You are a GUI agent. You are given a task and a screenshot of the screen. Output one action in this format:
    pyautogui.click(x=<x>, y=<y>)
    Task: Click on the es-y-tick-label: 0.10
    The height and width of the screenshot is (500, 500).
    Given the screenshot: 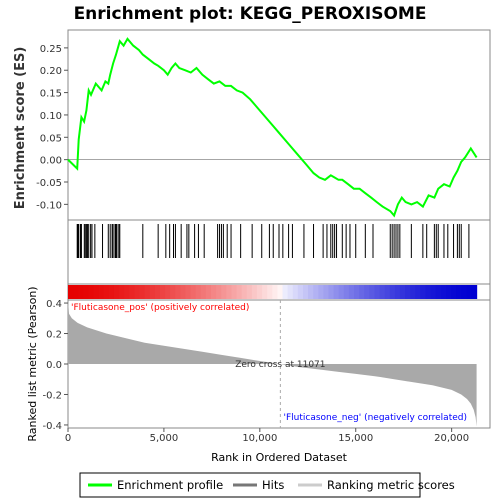 What is the action you would take?
    pyautogui.click(x=51, y=116)
    